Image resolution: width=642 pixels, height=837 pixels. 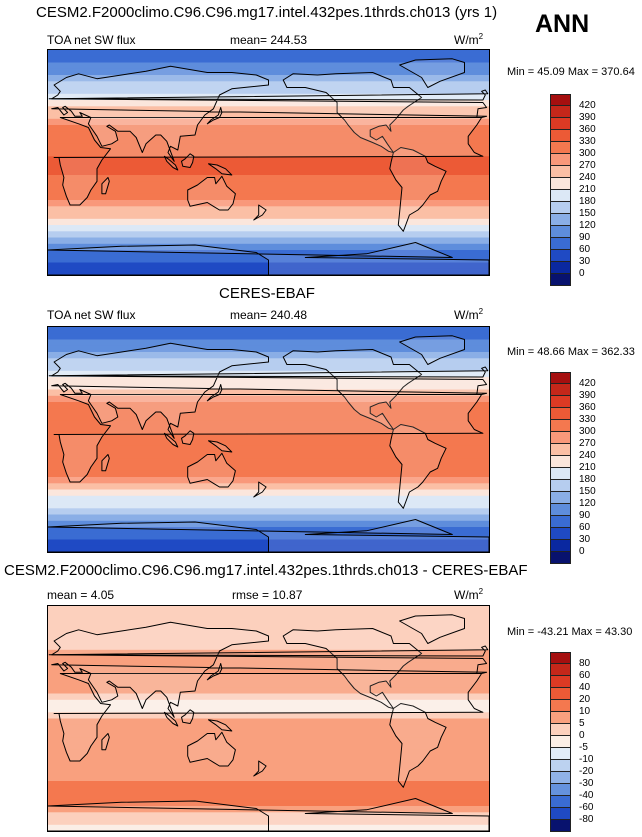 What do you see at coordinates (573, 190) in the screenshot?
I see `panel1-colorbar: 420 390 360 330 300 270 240 210 180 150 120 90 60 30 0` at bounding box center [573, 190].